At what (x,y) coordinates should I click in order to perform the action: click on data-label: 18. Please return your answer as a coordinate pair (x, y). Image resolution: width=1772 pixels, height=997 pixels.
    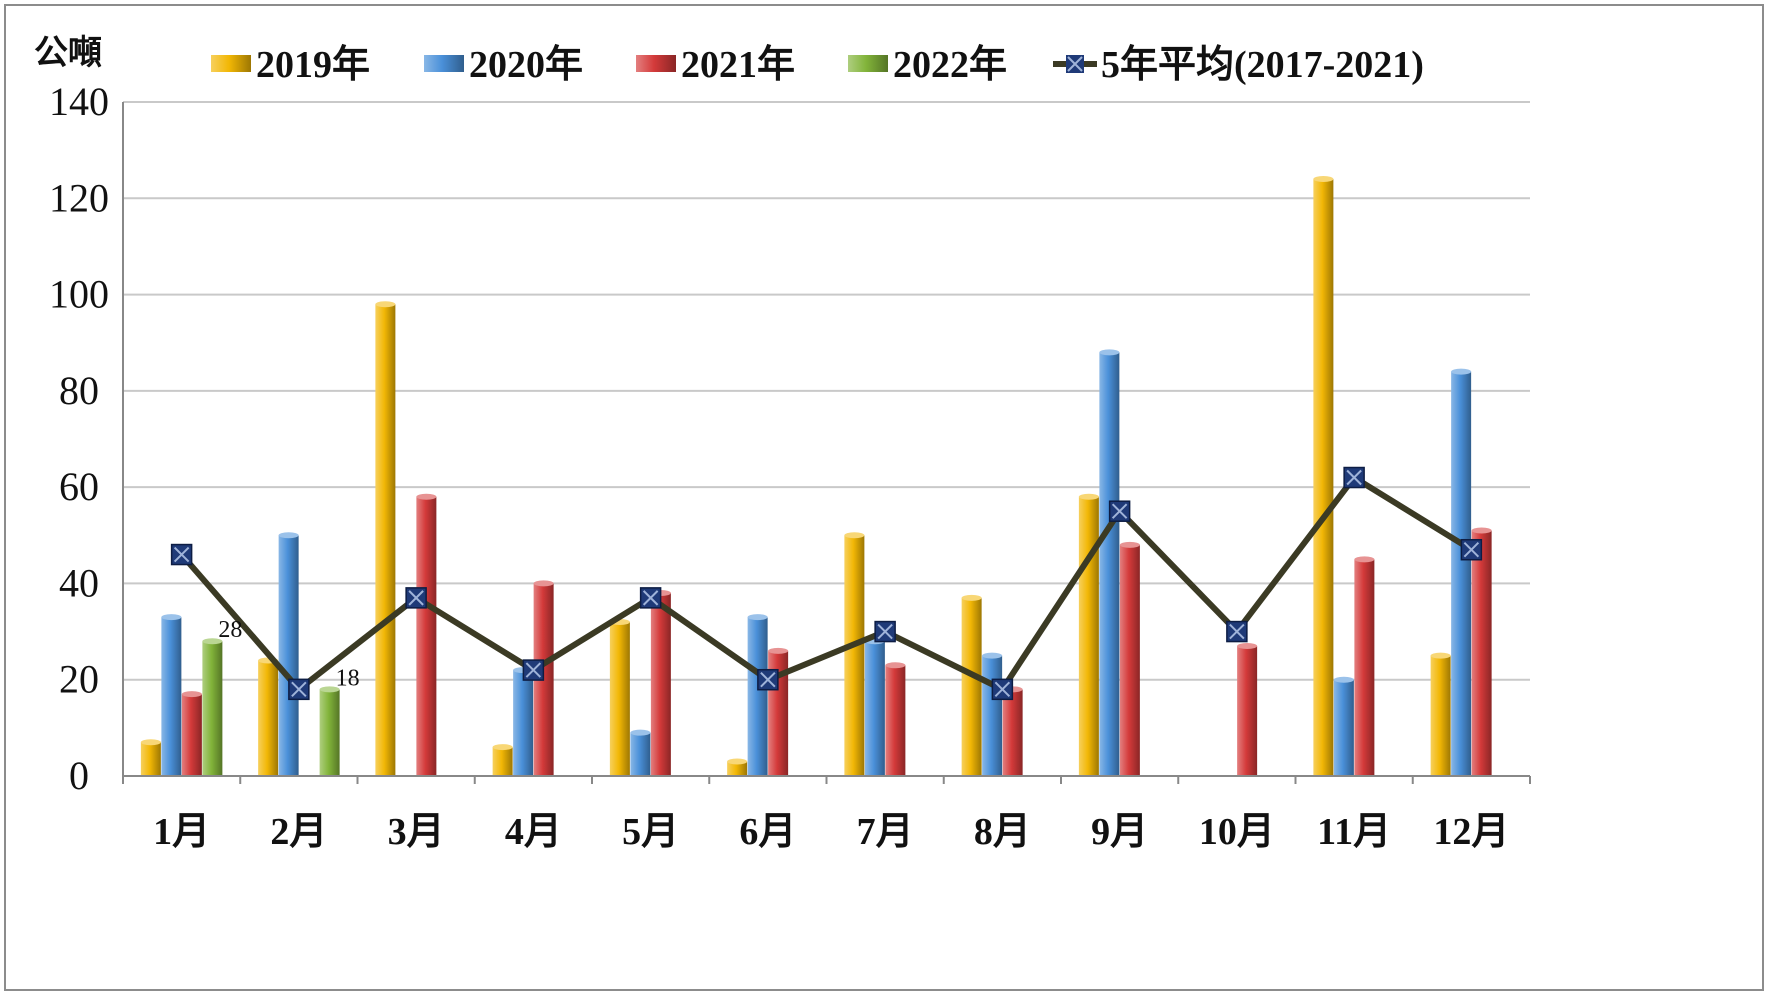
    Looking at the image, I should click on (348, 678).